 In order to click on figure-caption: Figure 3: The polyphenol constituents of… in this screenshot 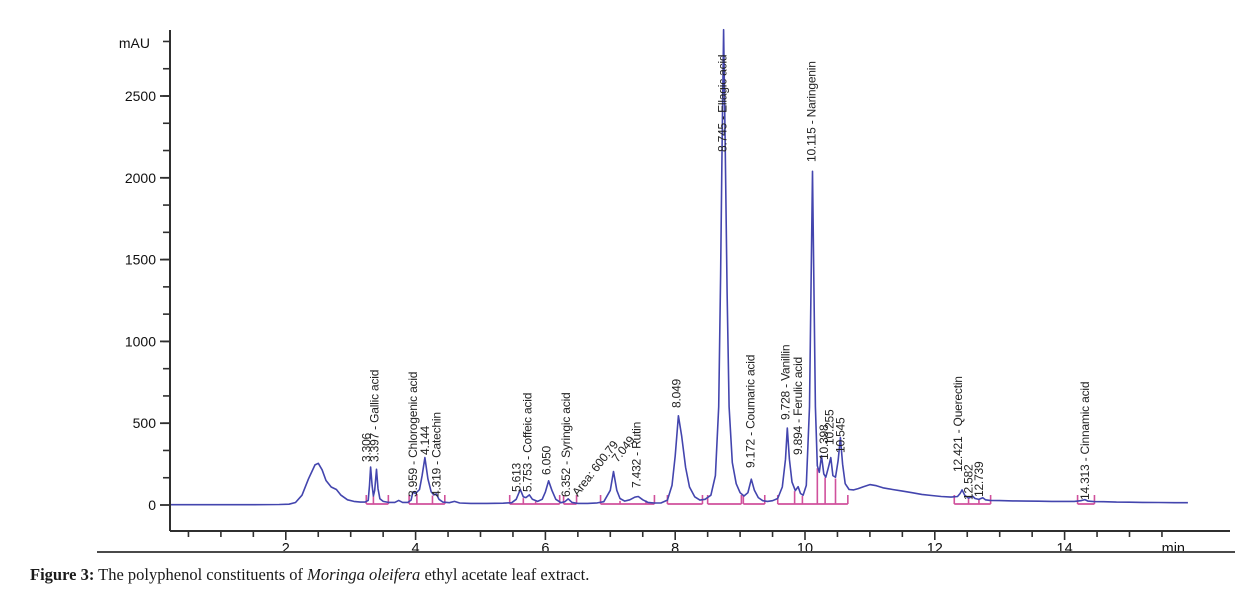, I will do `click(309, 575)`.